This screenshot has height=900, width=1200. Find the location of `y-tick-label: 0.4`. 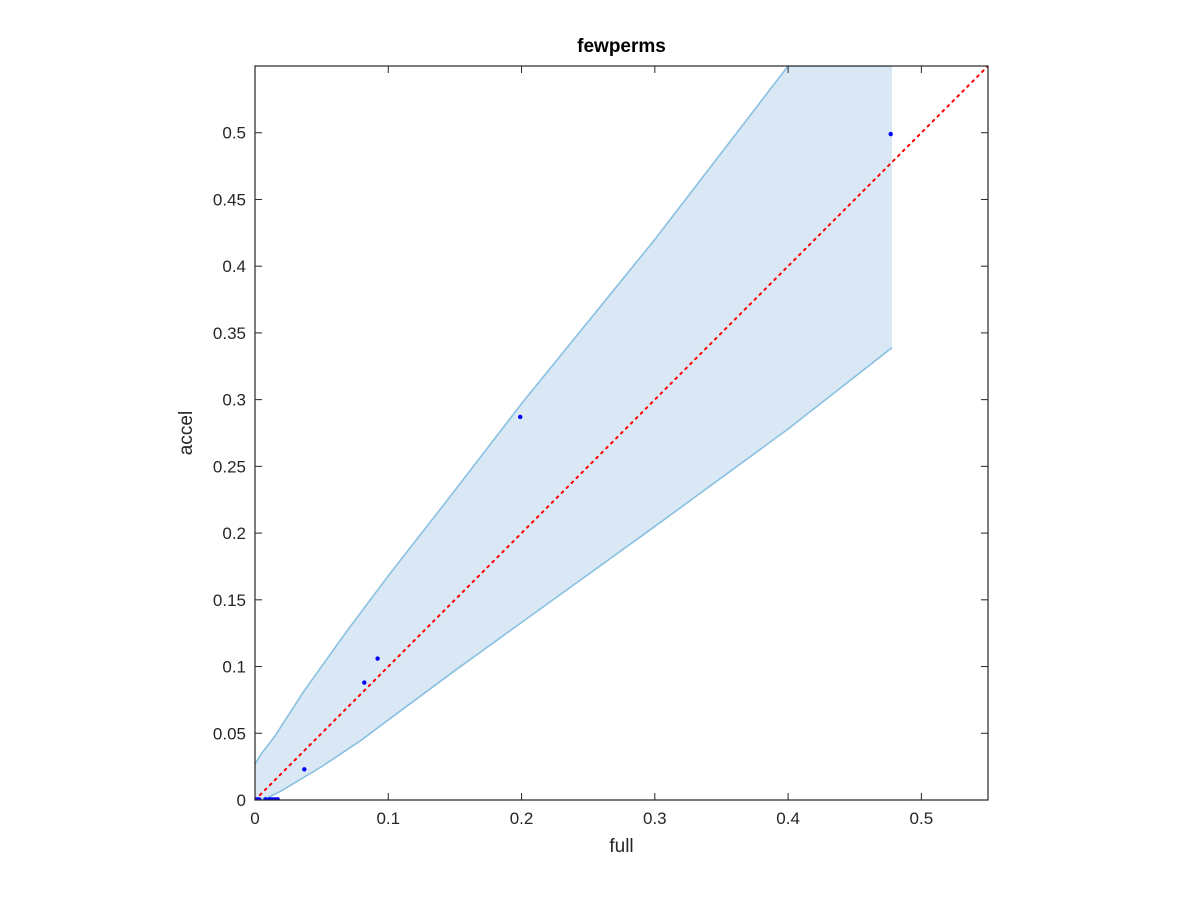

y-tick-label: 0.4 is located at coordinates (234, 266).